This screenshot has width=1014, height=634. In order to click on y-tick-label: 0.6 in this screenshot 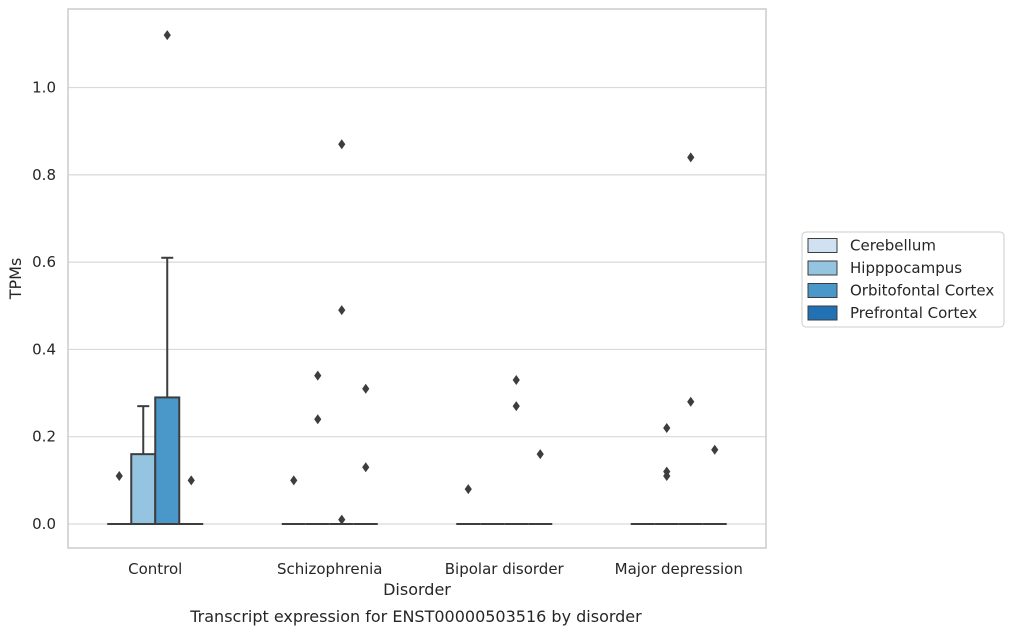, I will do `click(44, 262)`.